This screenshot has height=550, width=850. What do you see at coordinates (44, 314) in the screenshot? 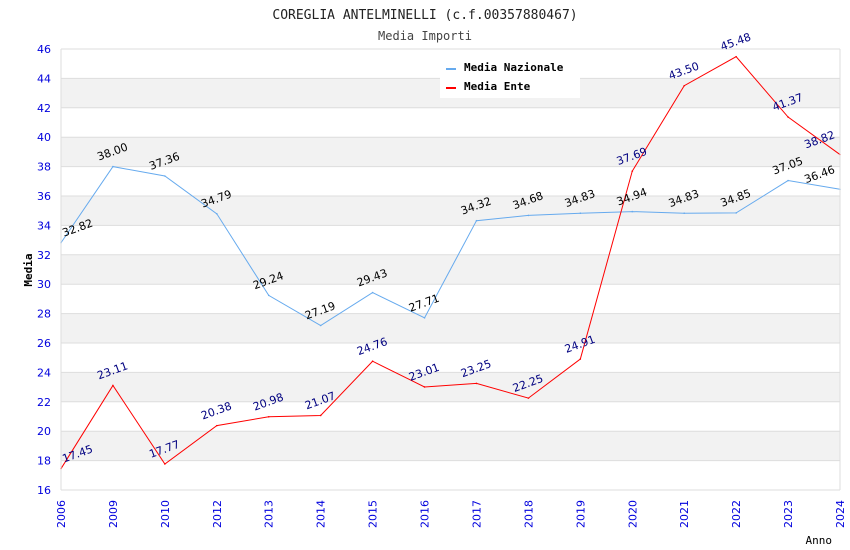
I see `y-tick-label: 28` at bounding box center [44, 314].